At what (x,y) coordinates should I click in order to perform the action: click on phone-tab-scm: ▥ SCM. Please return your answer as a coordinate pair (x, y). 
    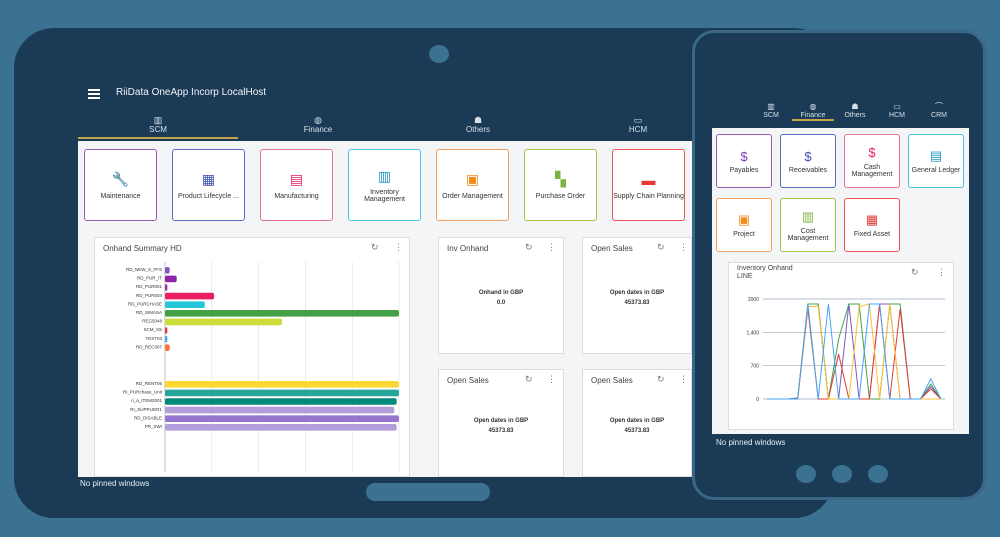
    Looking at the image, I should click on (771, 111).